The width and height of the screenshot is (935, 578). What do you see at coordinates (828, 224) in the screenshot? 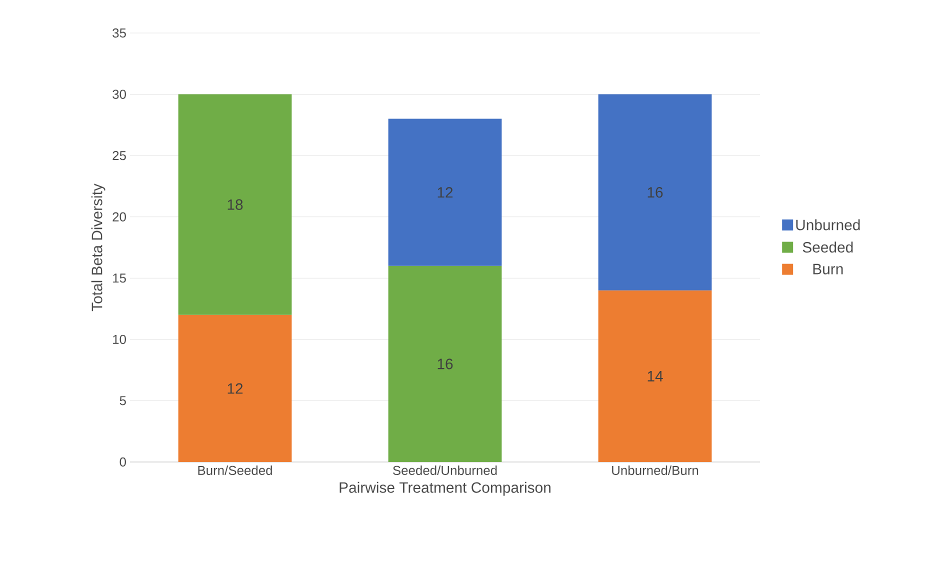
I see `legend-label: Unburned` at bounding box center [828, 224].